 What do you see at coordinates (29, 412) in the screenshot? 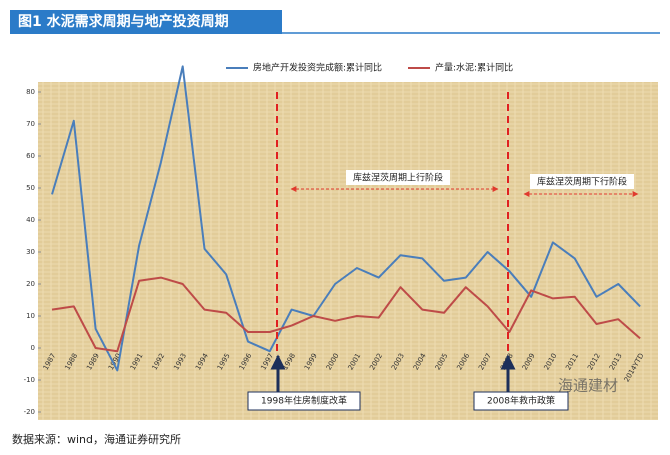
I see `y-tick-label: -20` at bounding box center [29, 412].